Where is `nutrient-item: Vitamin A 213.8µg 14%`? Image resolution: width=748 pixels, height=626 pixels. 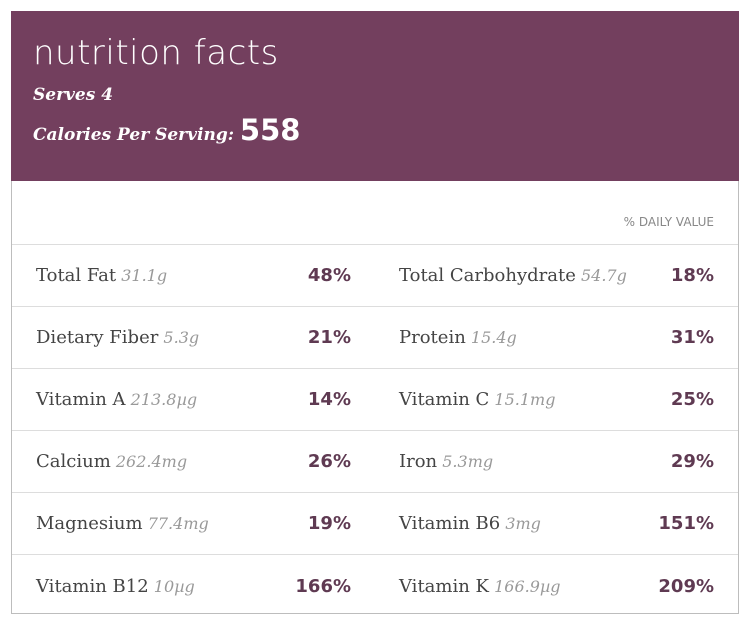
nutrient-item: Vitamin A 213.8µg 14% is located at coordinates (193, 399).